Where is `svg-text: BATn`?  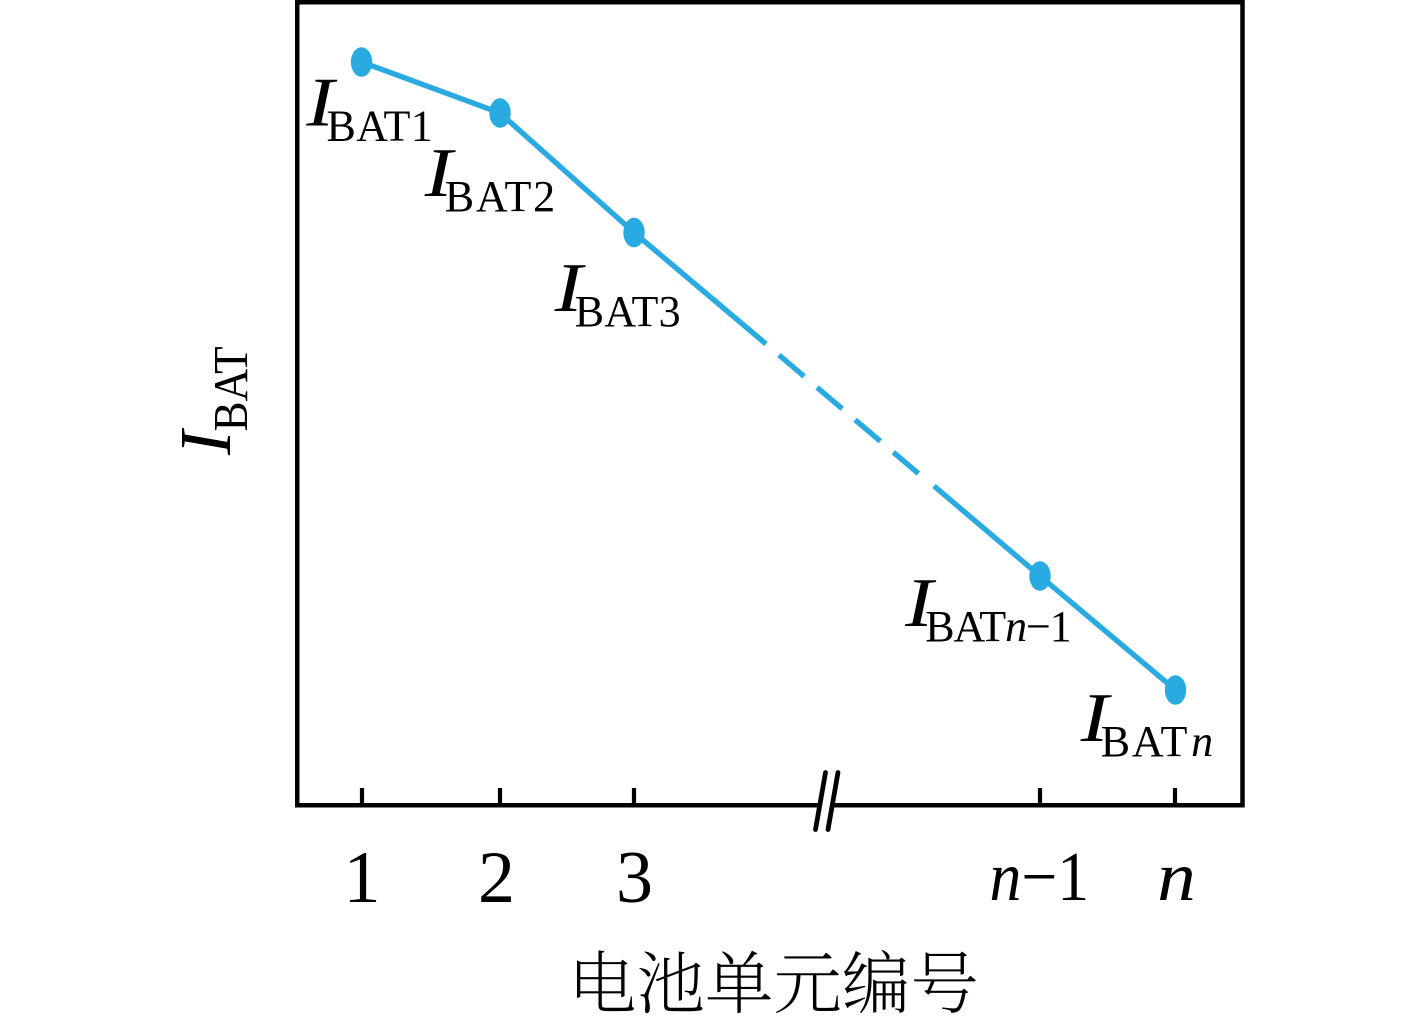
svg-text: BATn is located at coordinates (1157, 741).